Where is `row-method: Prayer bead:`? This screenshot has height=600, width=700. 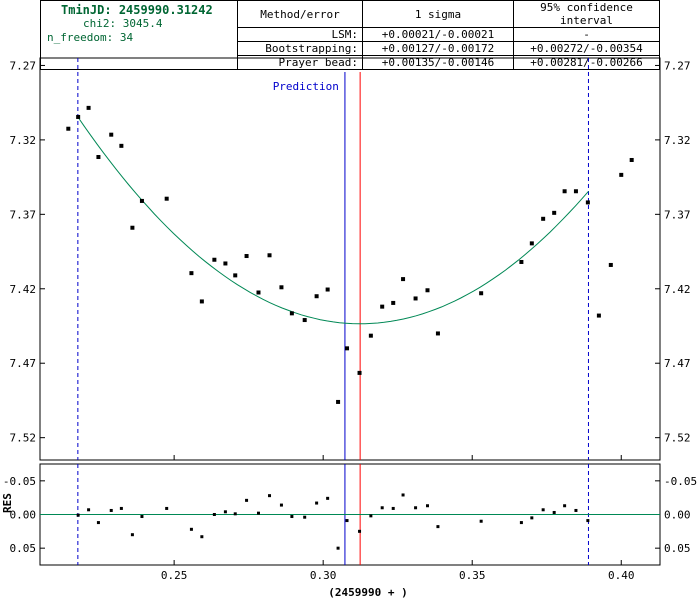 row-method: Prayer bead: is located at coordinates (300, 62).